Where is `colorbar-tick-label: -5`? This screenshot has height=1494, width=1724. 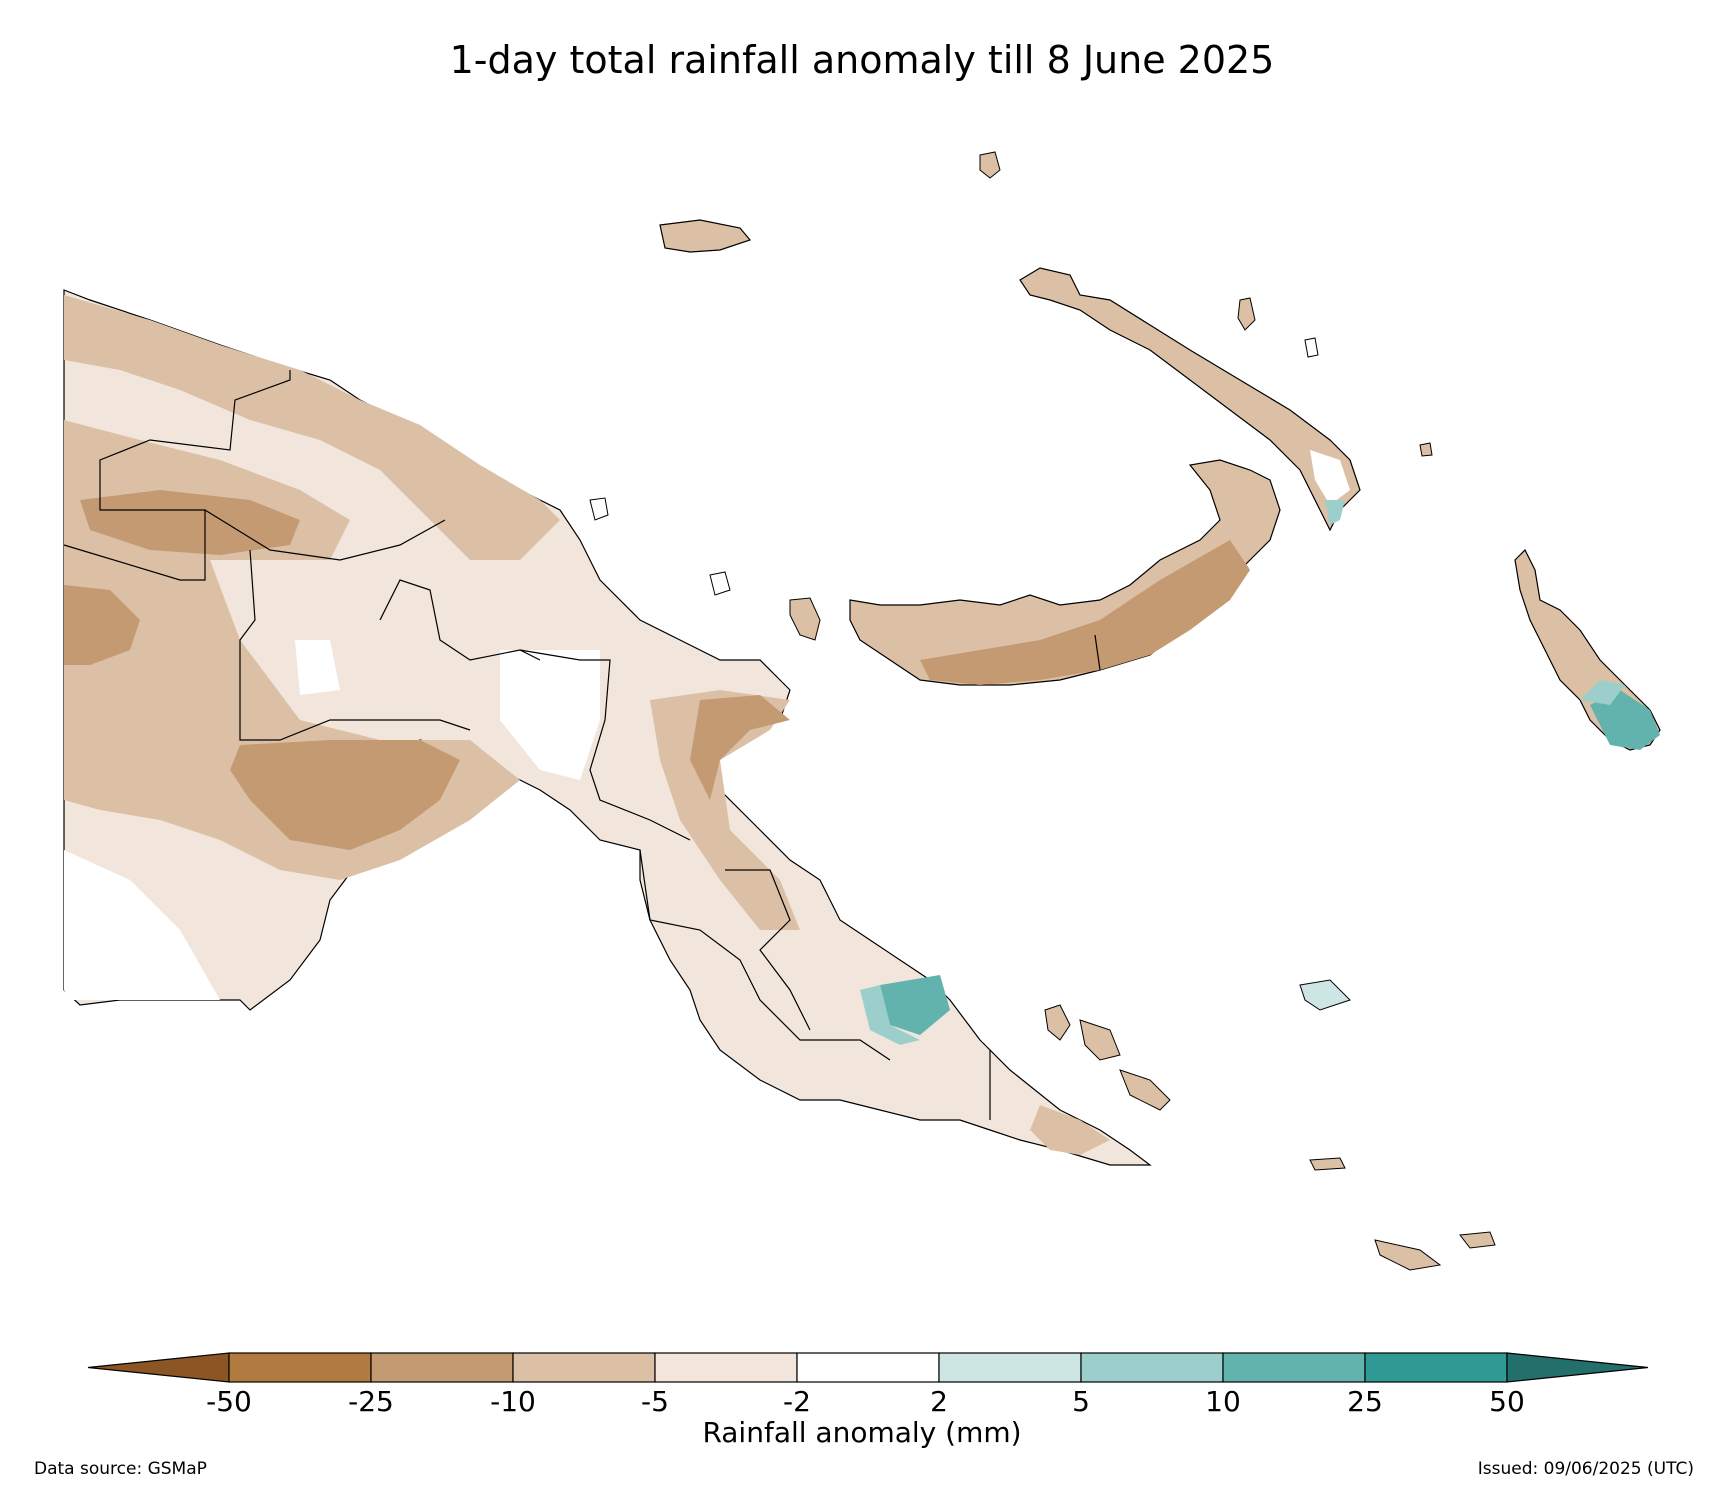
colorbar-tick-label: -5 is located at coordinates (655, 1401).